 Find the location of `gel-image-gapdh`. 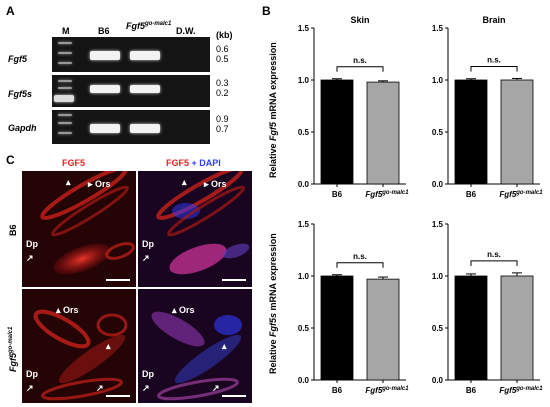

gel-image-gapdh is located at coordinates (131, 127).